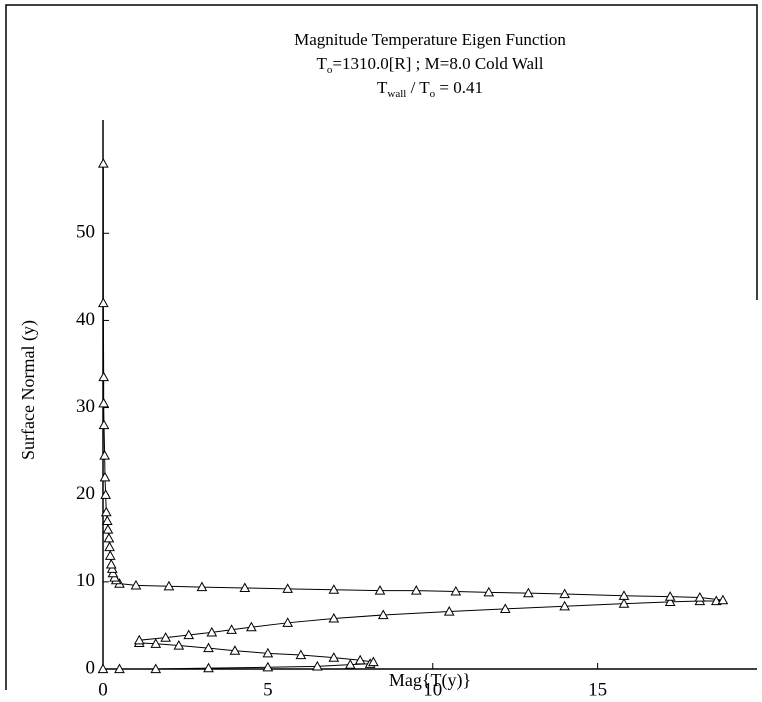  What do you see at coordinates (396, 94) in the screenshot?
I see `subtitle-part: wall` at bounding box center [396, 94].